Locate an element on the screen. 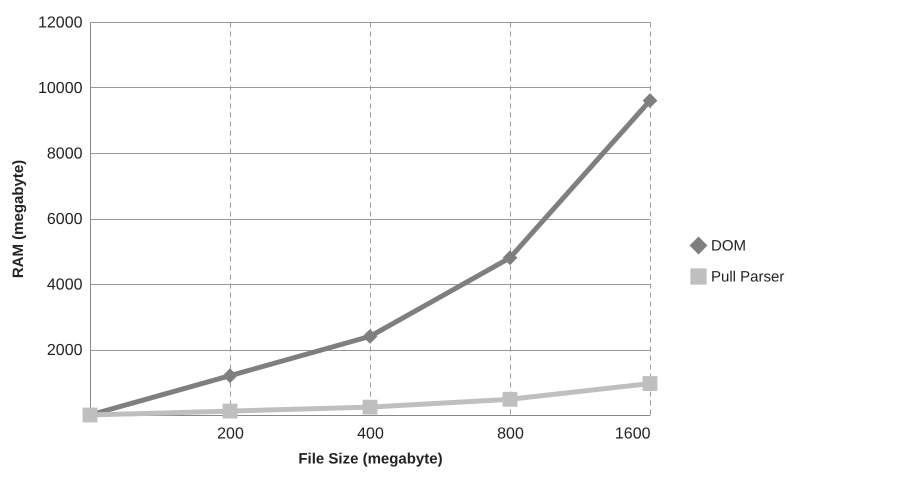  legend-label: DOM is located at coordinates (728, 246).